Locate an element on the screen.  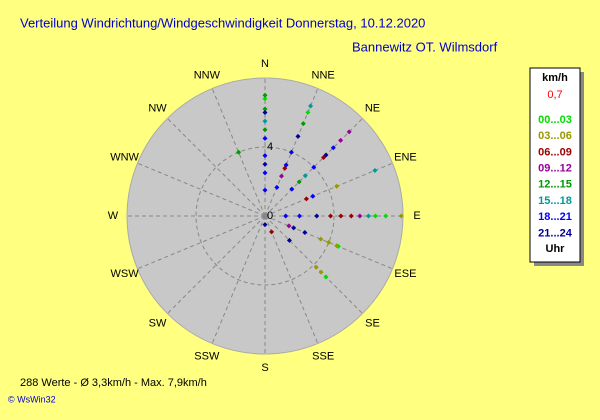
legend-box is located at coordinates (555, 165).